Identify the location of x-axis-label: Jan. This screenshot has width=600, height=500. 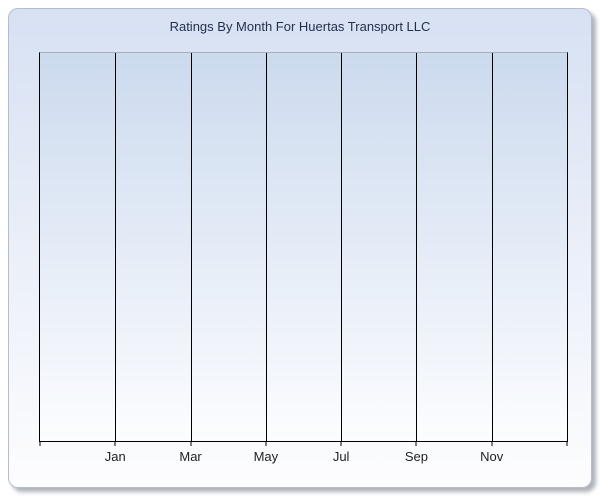
(115, 456).